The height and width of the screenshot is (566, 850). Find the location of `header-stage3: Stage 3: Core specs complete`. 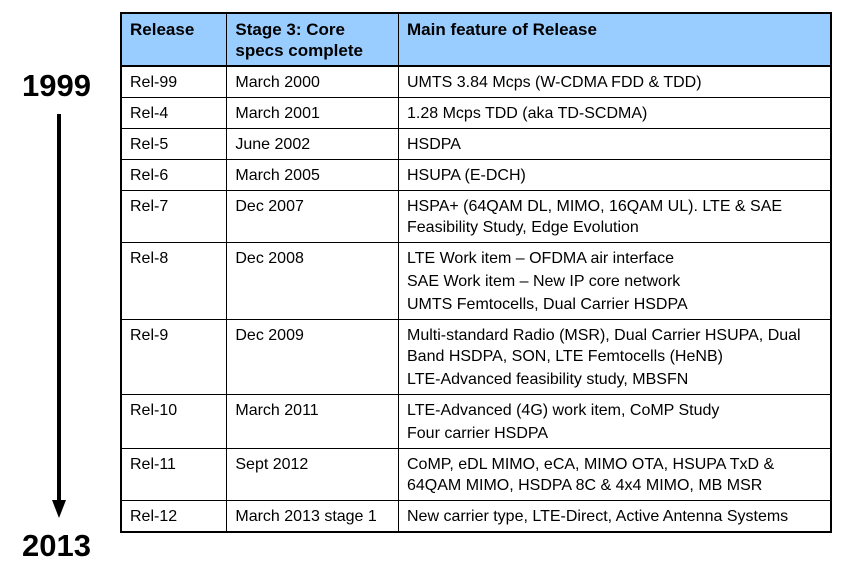

header-stage3: Stage 3: Core specs complete is located at coordinates (312, 39).